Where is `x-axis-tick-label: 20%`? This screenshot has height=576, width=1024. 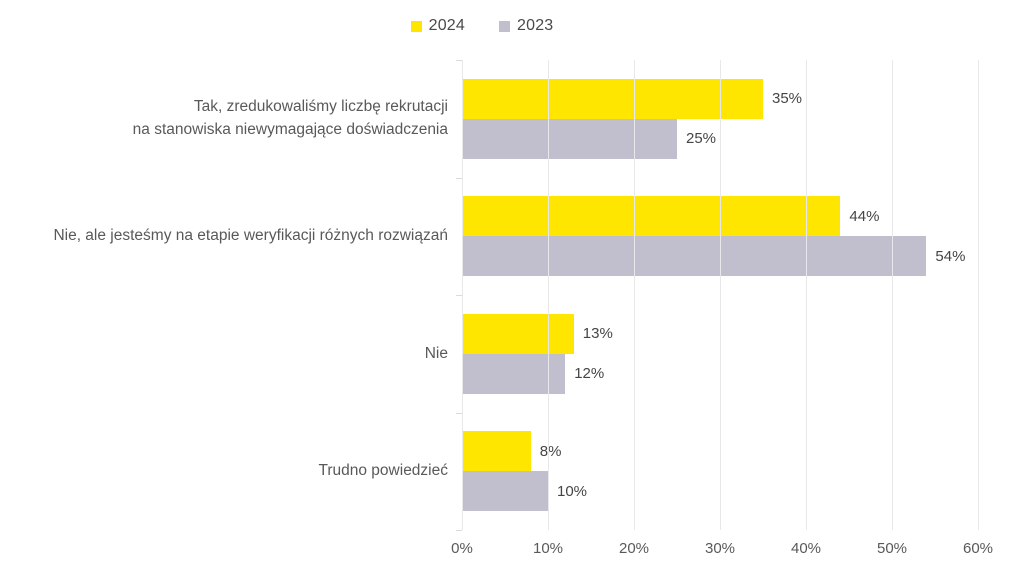
x-axis-tick-label: 20% is located at coordinates (634, 548).